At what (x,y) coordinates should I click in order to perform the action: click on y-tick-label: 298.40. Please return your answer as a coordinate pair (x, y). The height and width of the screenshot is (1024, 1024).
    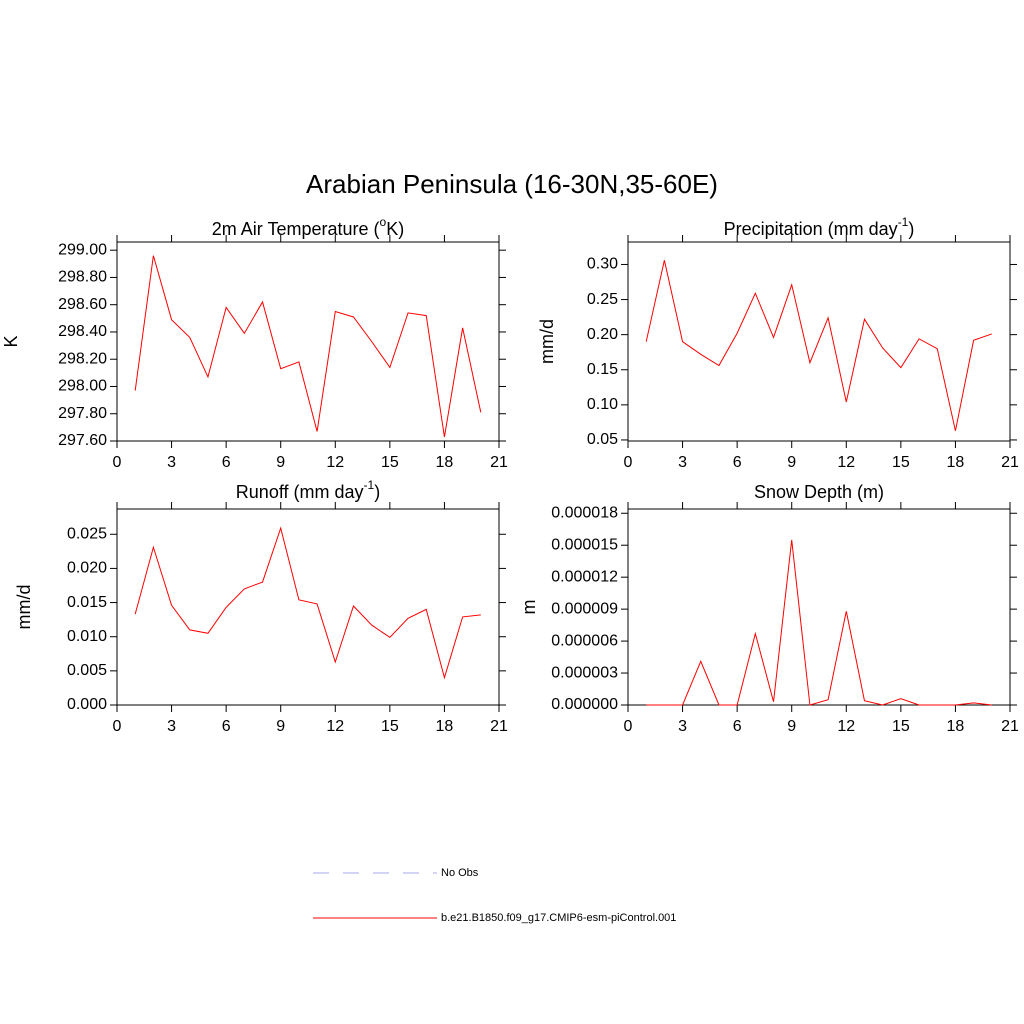
    Looking at the image, I should click on (82, 331).